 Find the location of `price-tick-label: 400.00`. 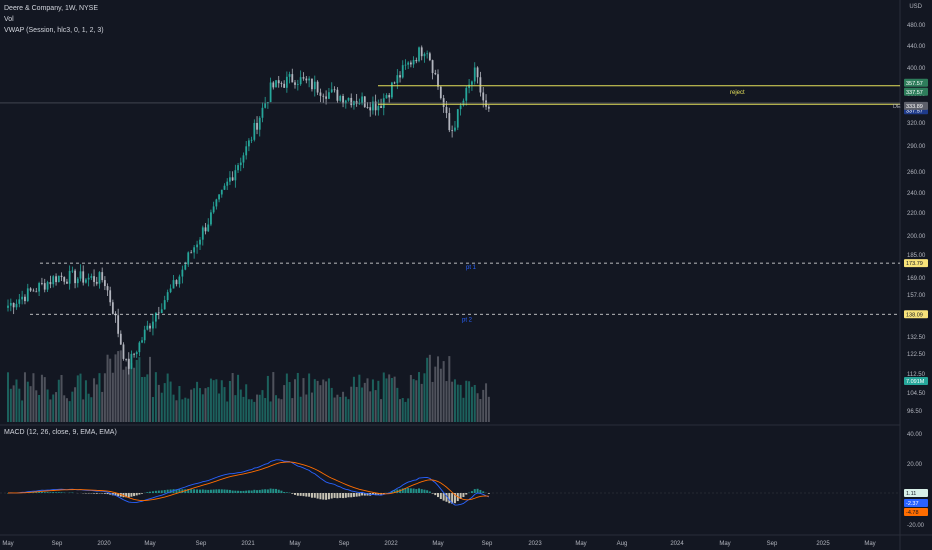

price-tick-label: 400.00 is located at coordinates (916, 69).